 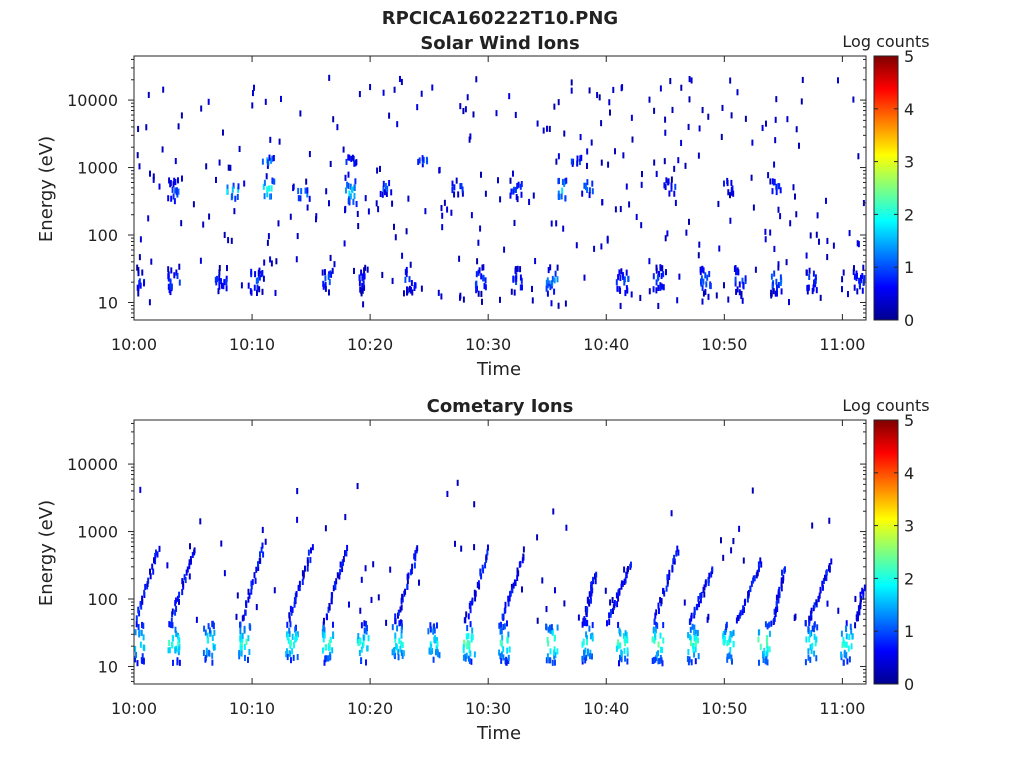 I want to click on y-tick-label: 10000, so click(x=92, y=100).